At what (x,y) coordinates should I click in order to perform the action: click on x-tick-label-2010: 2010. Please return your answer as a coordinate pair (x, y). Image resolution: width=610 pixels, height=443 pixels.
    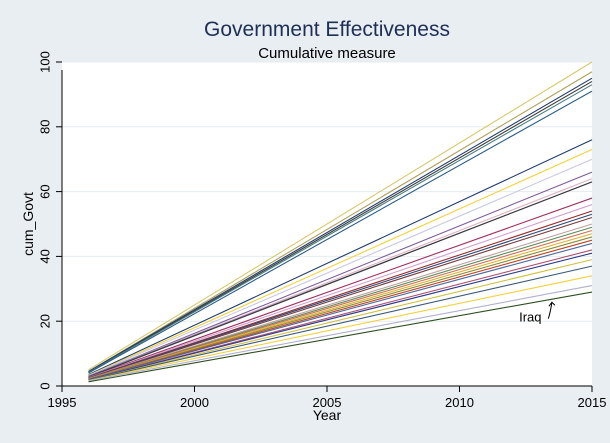
    Looking at the image, I should click on (459, 402).